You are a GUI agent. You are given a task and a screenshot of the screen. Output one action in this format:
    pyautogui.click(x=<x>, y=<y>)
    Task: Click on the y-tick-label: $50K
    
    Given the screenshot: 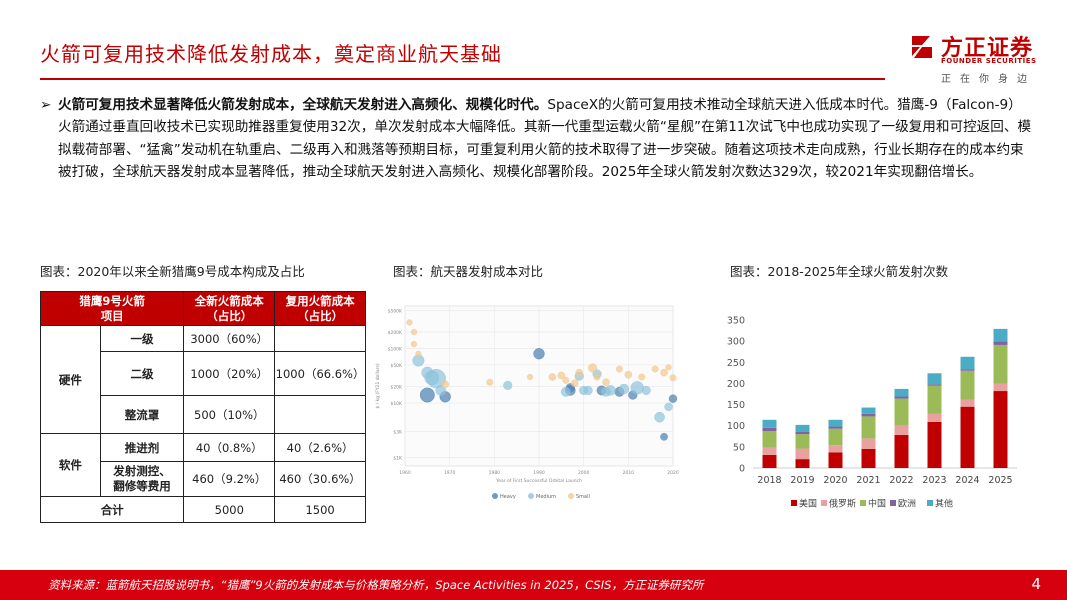 What is the action you would take?
    pyautogui.click(x=396, y=366)
    